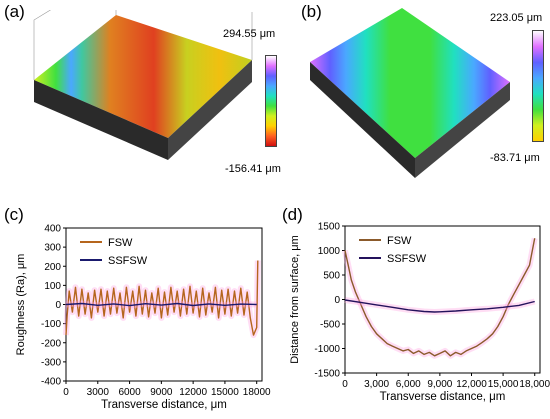 The image size is (550, 419). Describe the element at coordinates (51, 382) in the screenshot. I see `y-tick-label: -400` at that location.